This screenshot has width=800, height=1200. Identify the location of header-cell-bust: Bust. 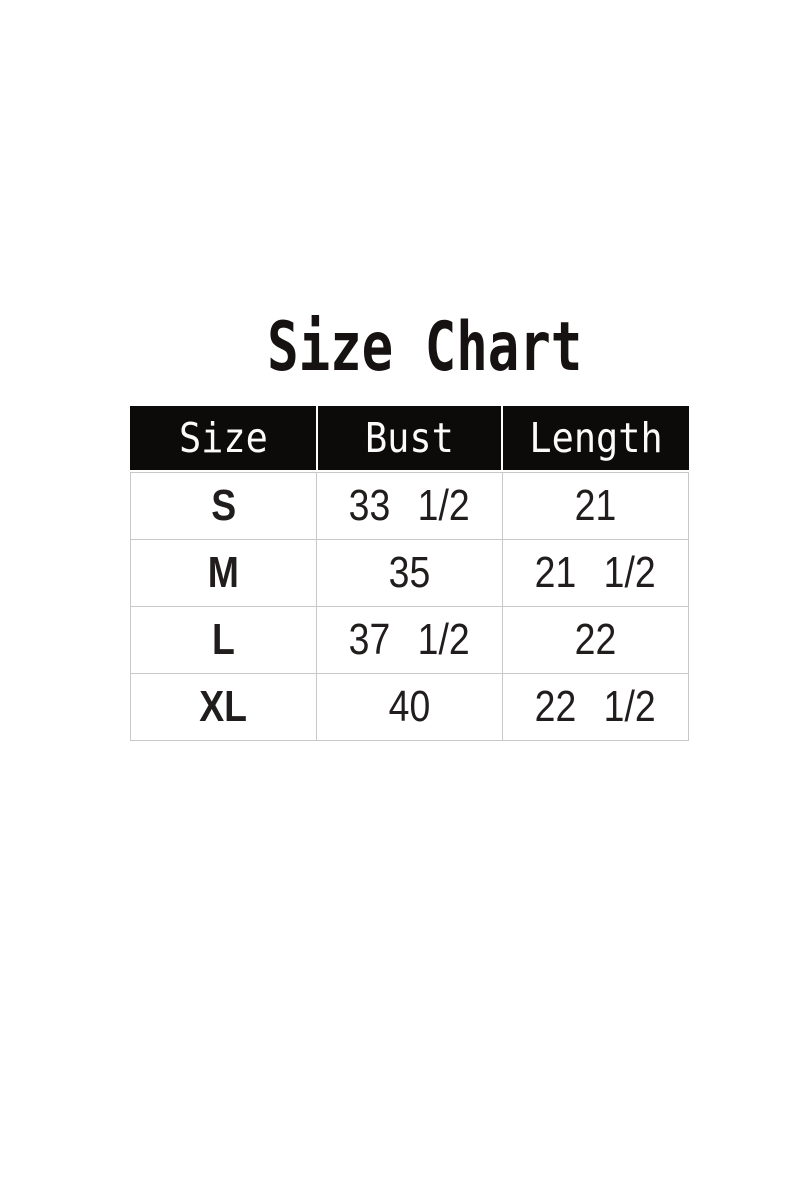
(409, 438).